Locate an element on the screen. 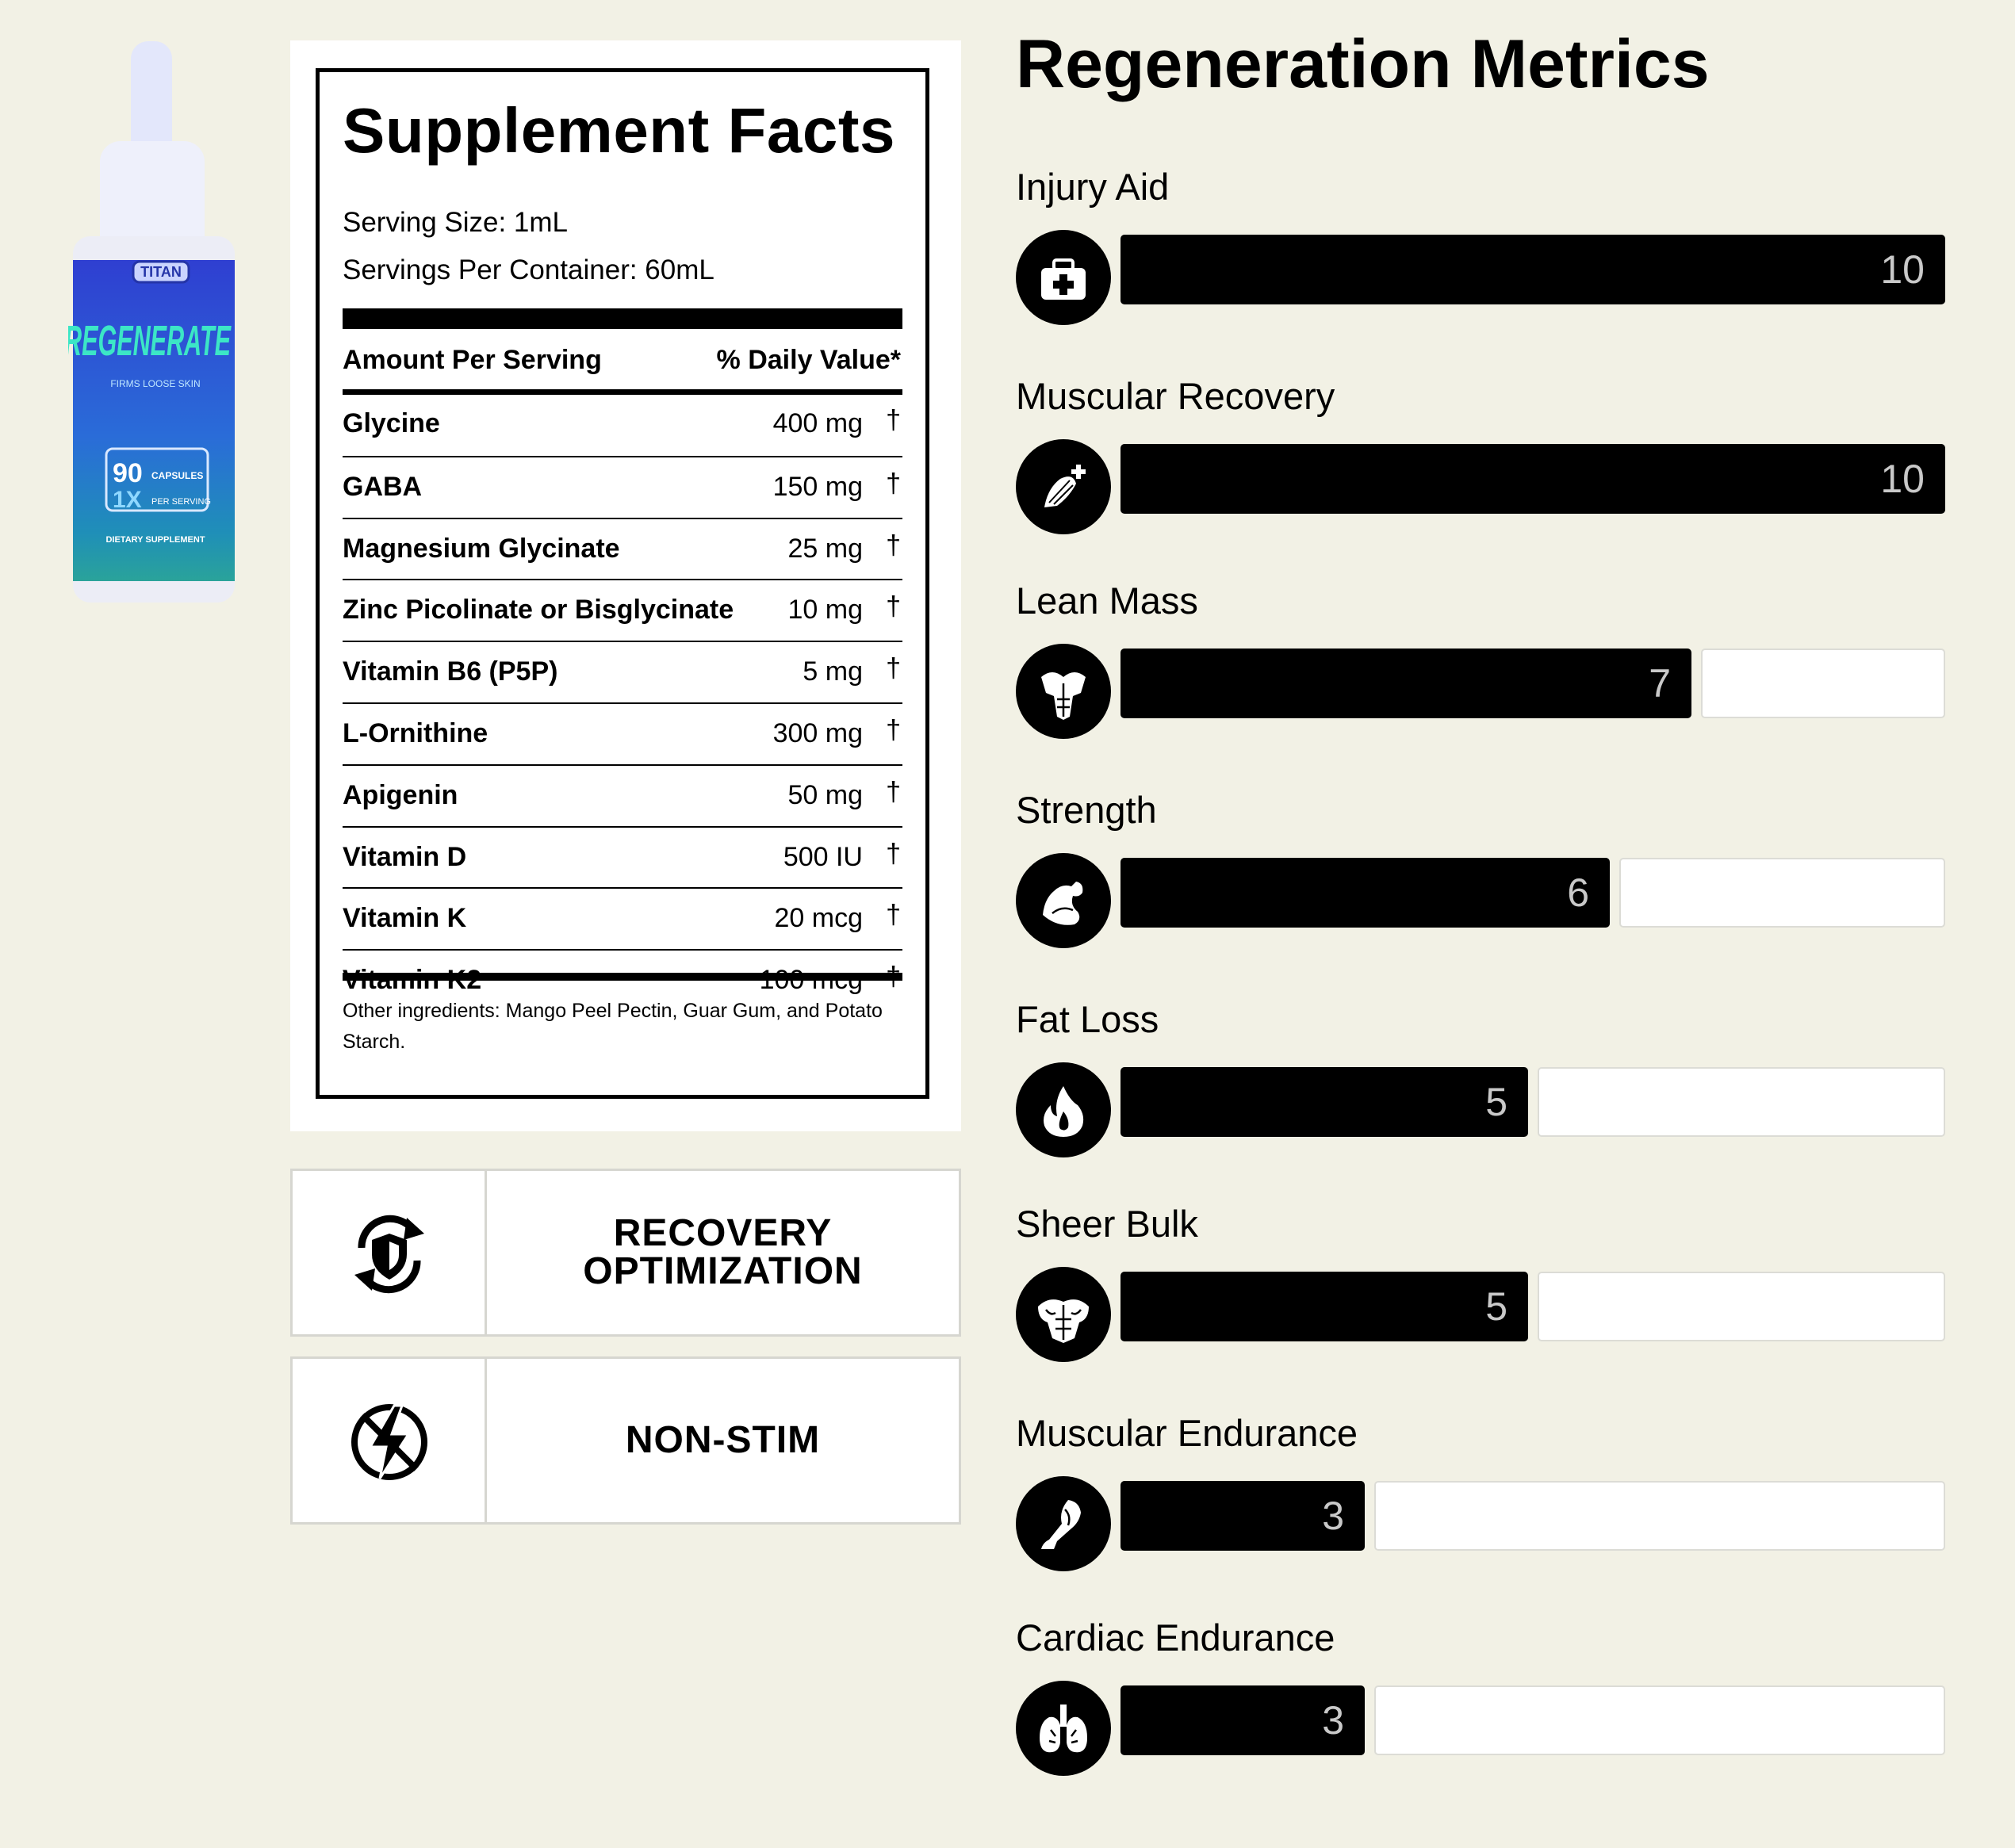 This screenshot has height=1848, width=2015. ingredient-amount: 20 mcg is located at coordinates (819, 918).